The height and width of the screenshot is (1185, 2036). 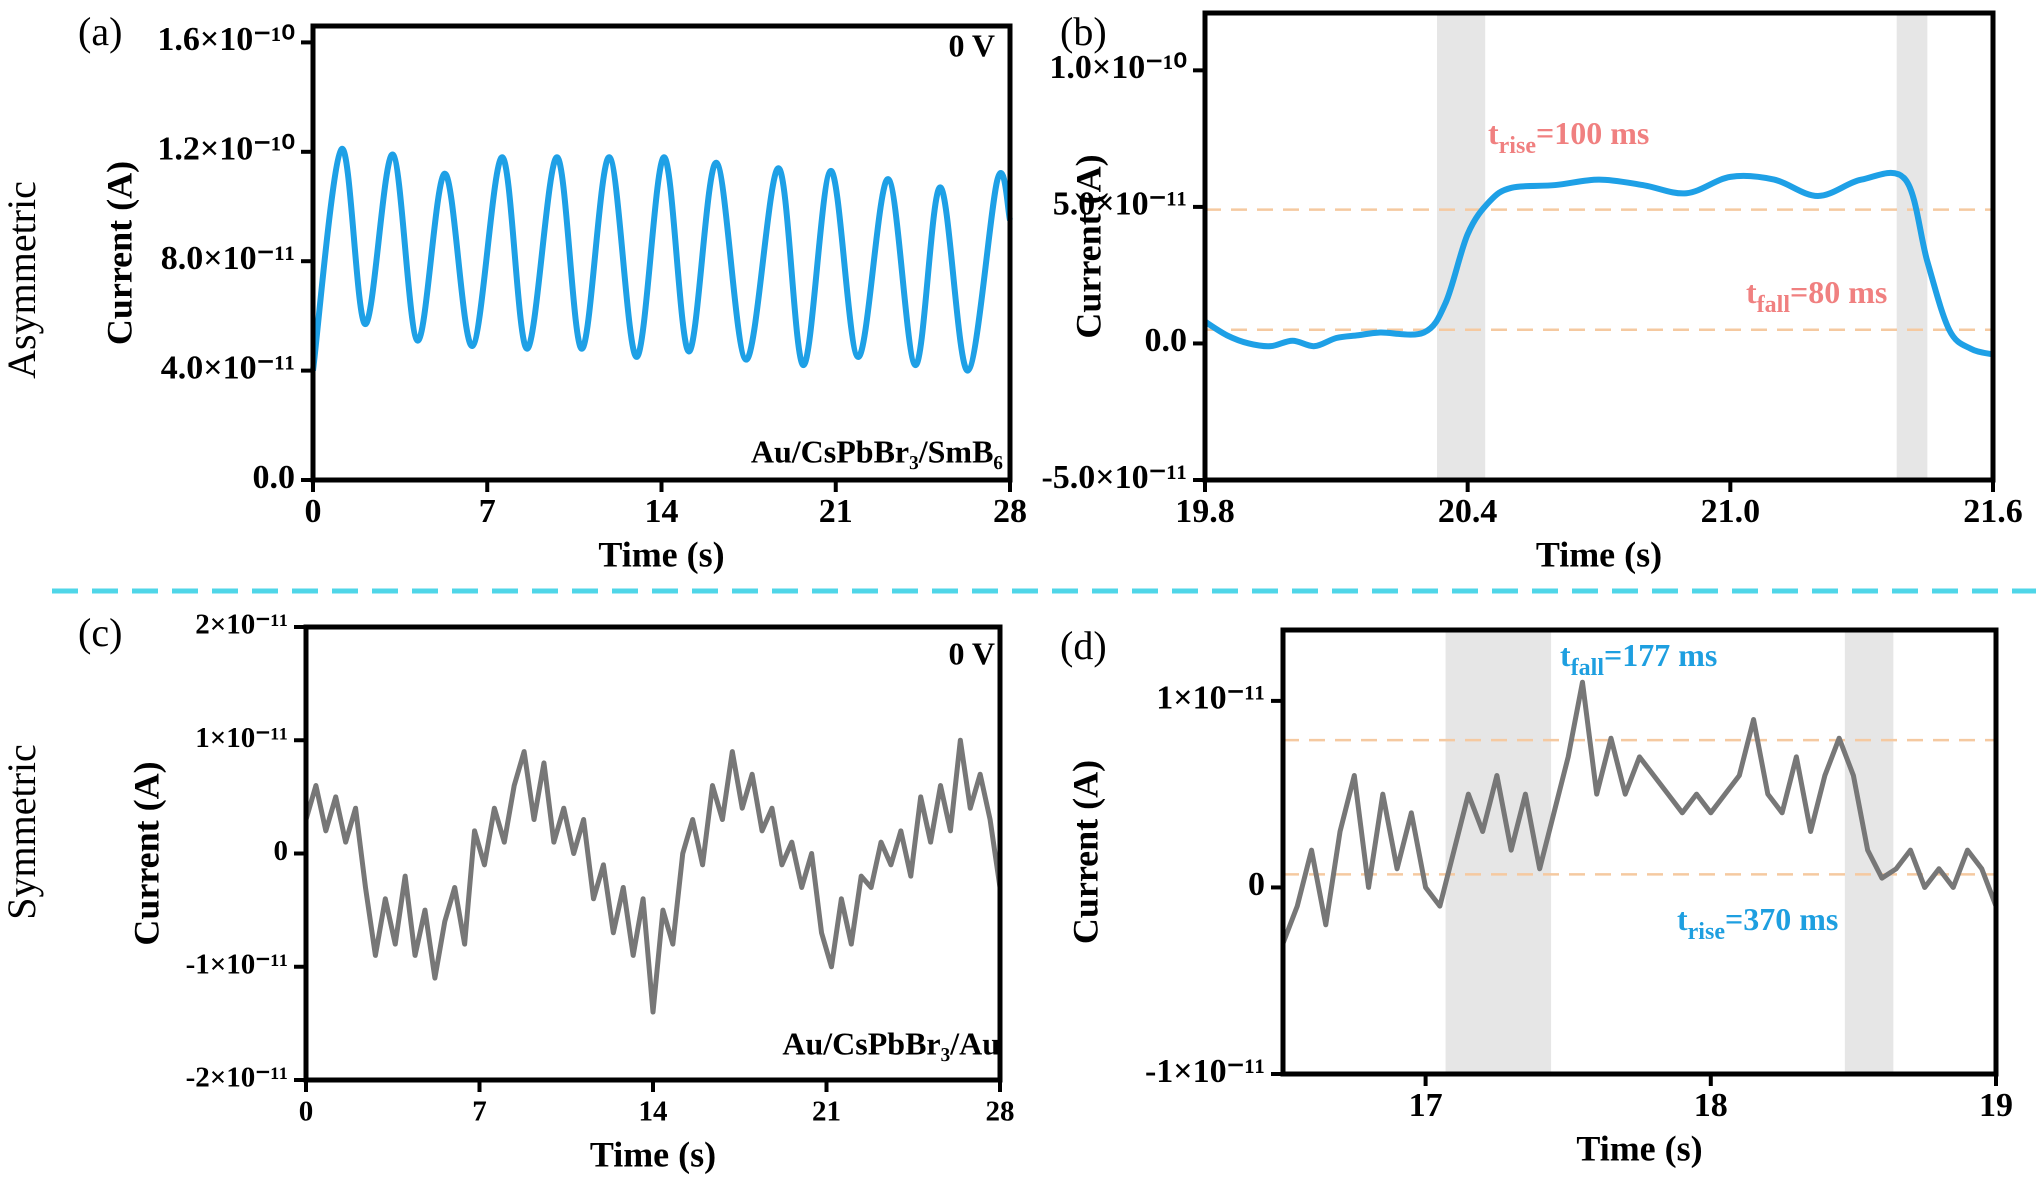 I want to click on annotation: Au/CsPbBr₃/SmB₆, so click(x=877, y=451).